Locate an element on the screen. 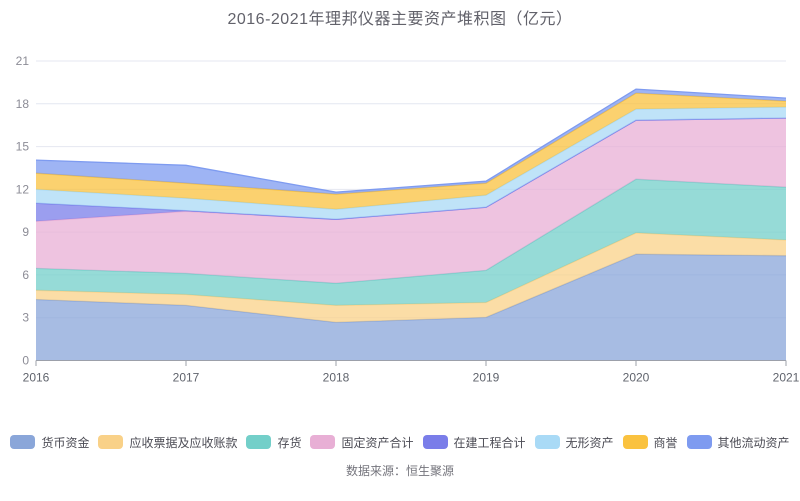 This screenshot has width=800, height=501. legend-item-5: 在建工程合计 is located at coordinates (474, 442).